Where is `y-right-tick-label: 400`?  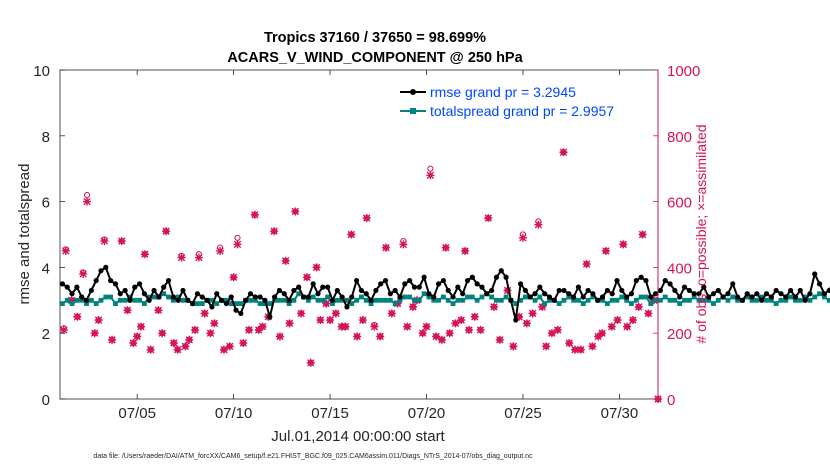
y-right-tick-label: 400 is located at coordinates (679, 268).